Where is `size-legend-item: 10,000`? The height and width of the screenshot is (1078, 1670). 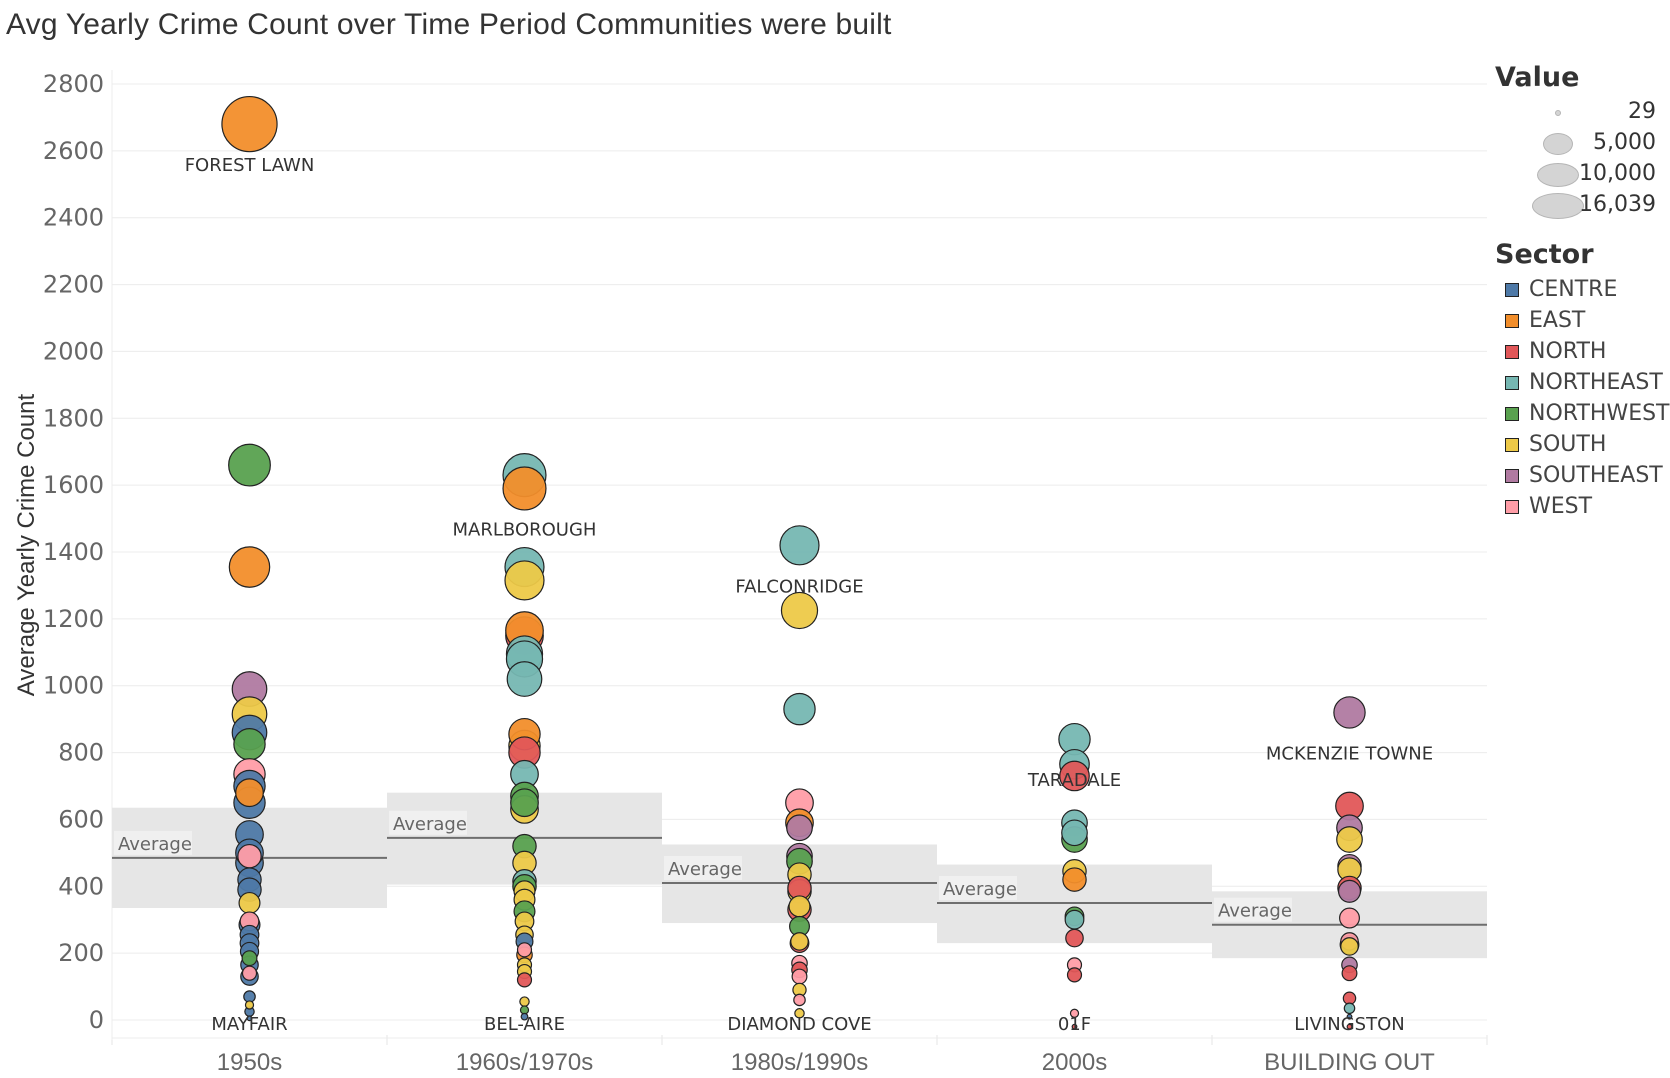 size-legend-item: 10,000 is located at coordinates (1582, 174).